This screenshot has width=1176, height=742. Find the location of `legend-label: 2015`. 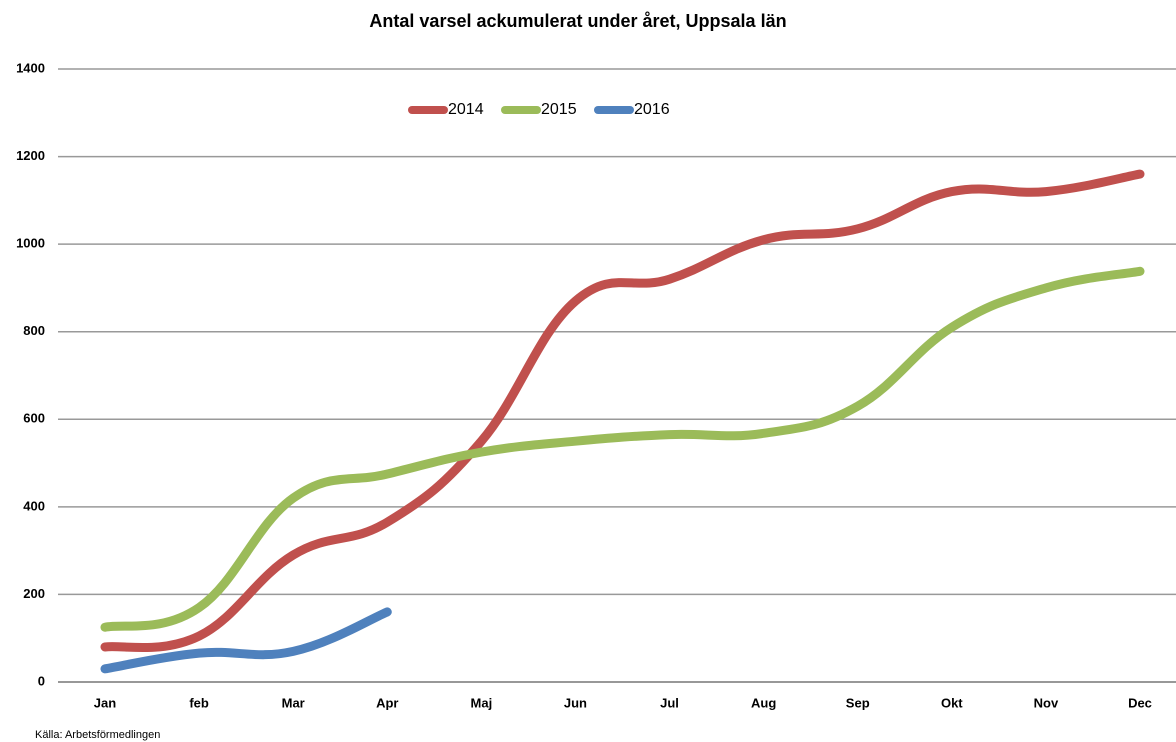

legend-label: 2015 is located at coordinates (559, 109).